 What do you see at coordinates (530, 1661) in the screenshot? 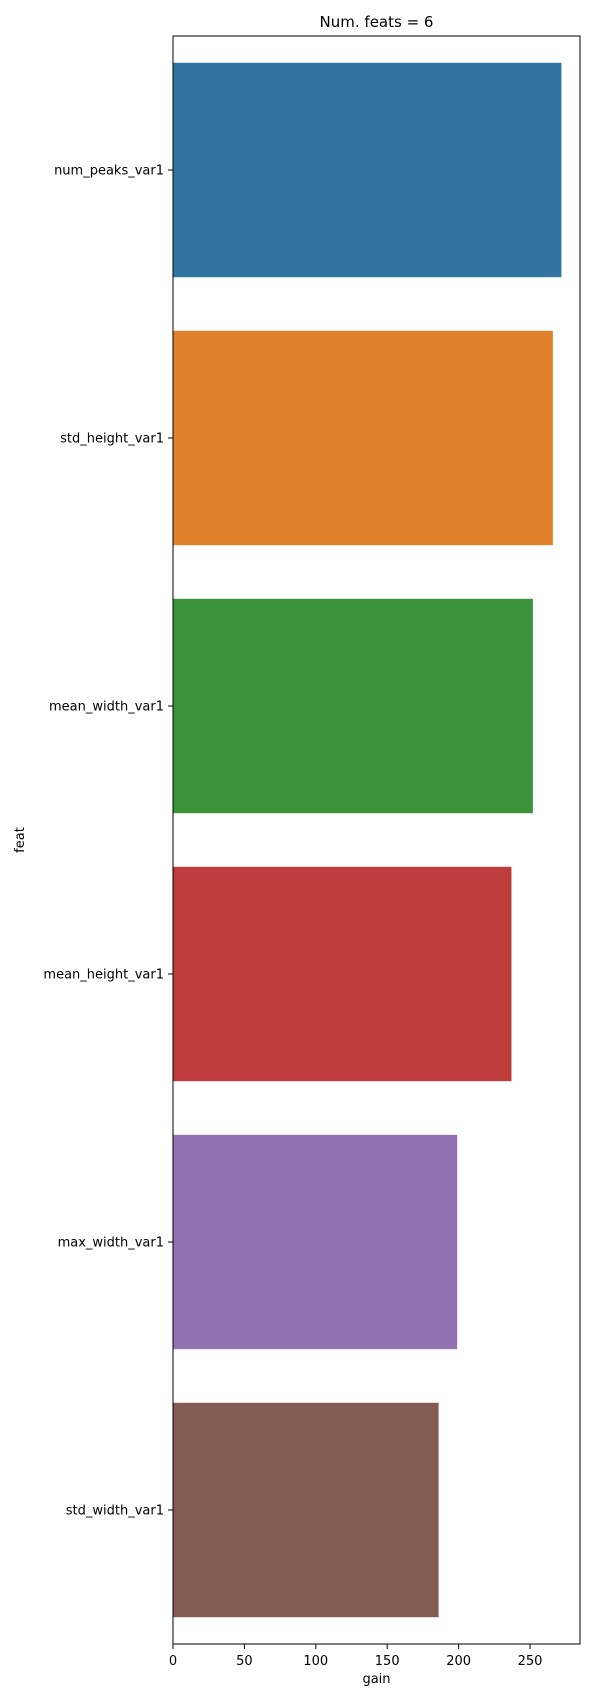
I see `x-tick-label: 250` at bounding box center [530, 1661].